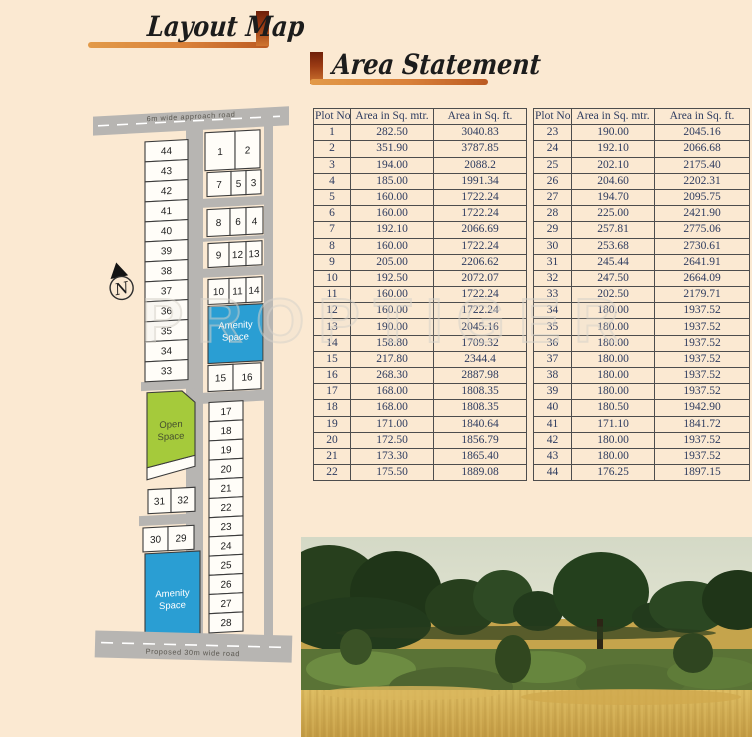 This screenshot has height=737, width=752. What do you see at coordinates (268, 376) in the screenshot?
I see `east-boundary-road` at bounding box center [268, 376].